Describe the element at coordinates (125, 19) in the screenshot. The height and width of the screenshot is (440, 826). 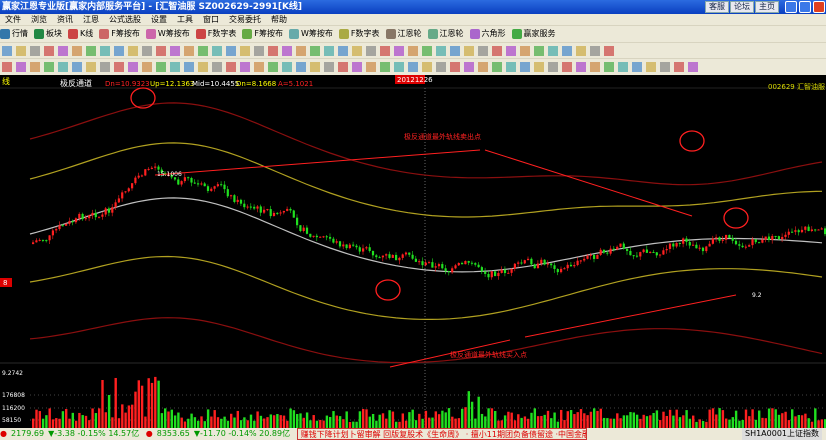
I see `menu-item: 公式选股` at that location.